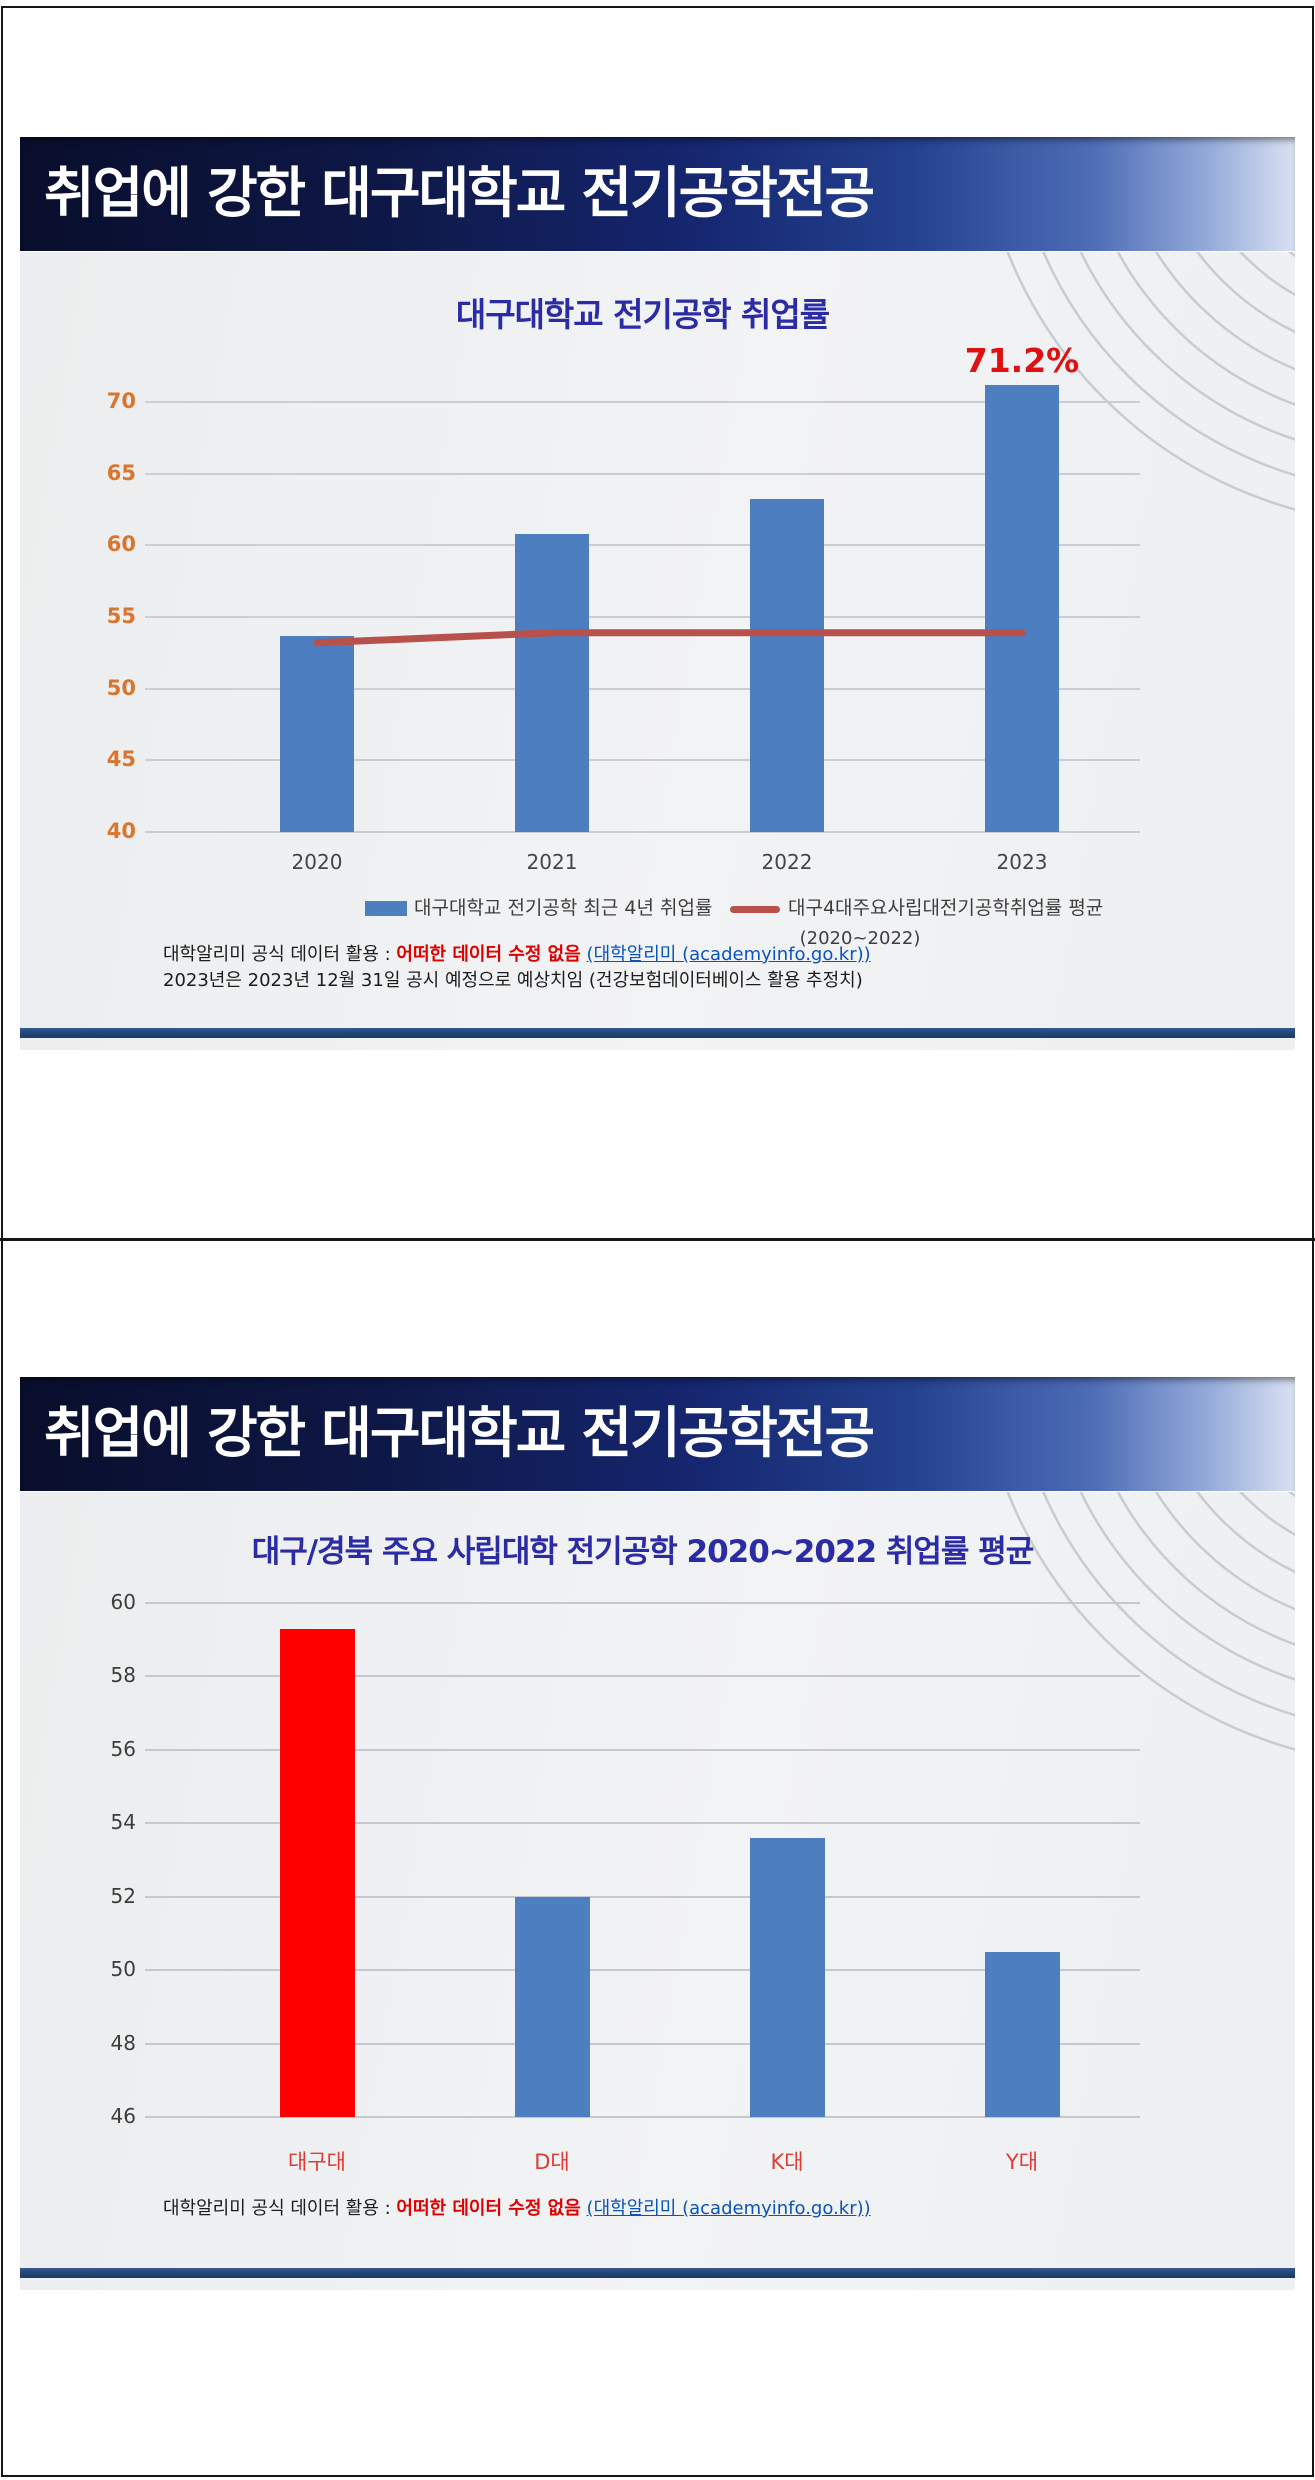 The width and height of the screenshot is (1315, 2480). I want to click on legend-bar-swatch, so click(386, 908).